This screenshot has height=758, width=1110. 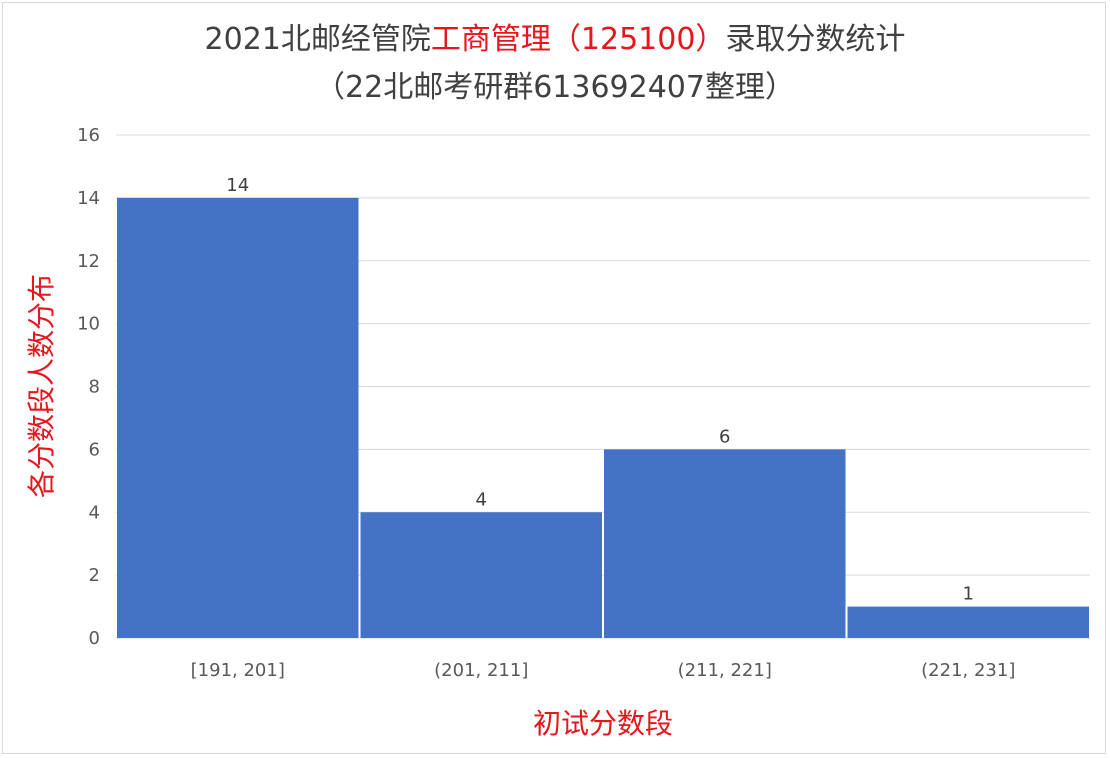 What do you see at coordinates (94, 638) in the screenshot?
I see `y-tick-label-0: 0` at bounding box center [94, 638].